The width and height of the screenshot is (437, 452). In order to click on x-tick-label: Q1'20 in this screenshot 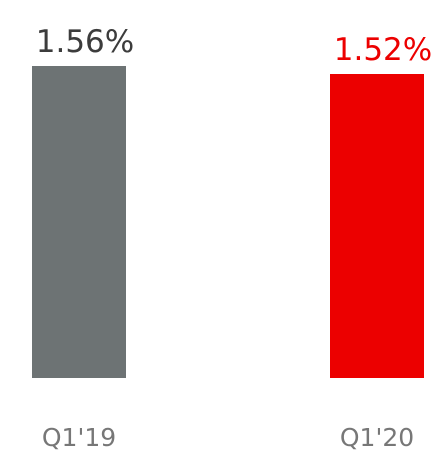, I will do `click(377, 437)`.